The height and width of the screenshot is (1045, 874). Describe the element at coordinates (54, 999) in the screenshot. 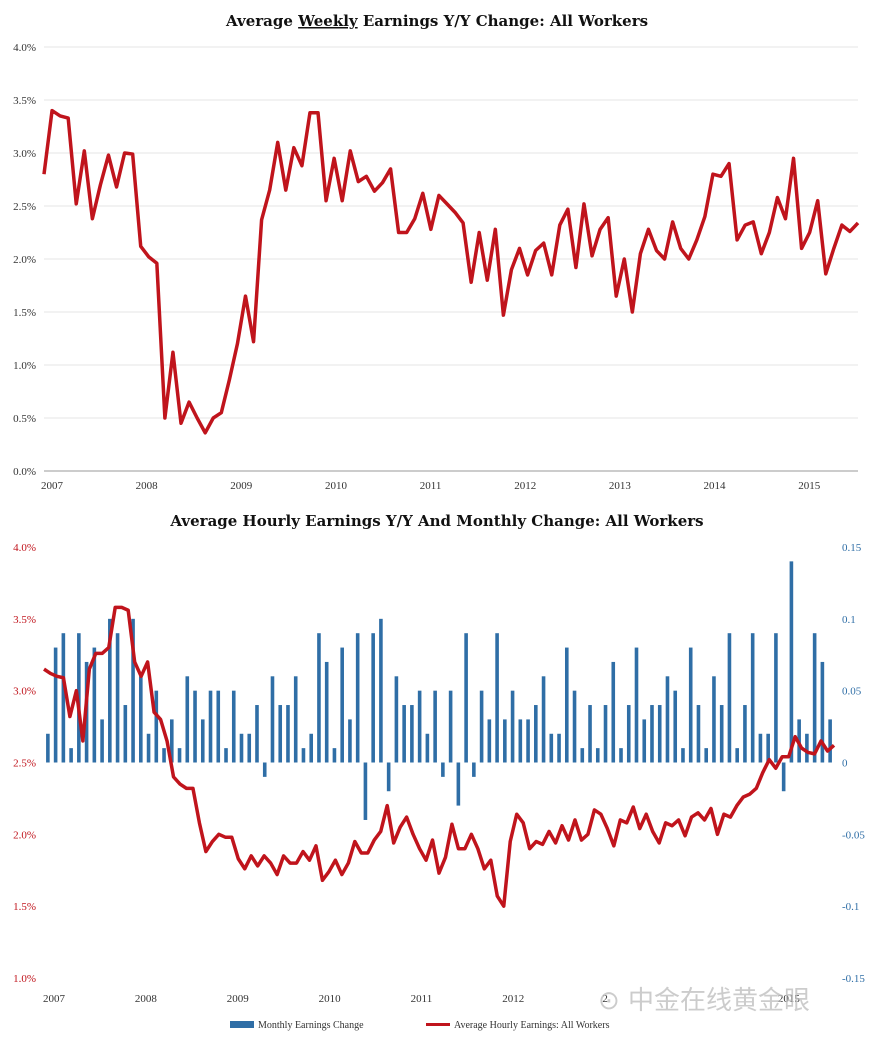

I see `chart2-x-tick-0: 2007` at that location.